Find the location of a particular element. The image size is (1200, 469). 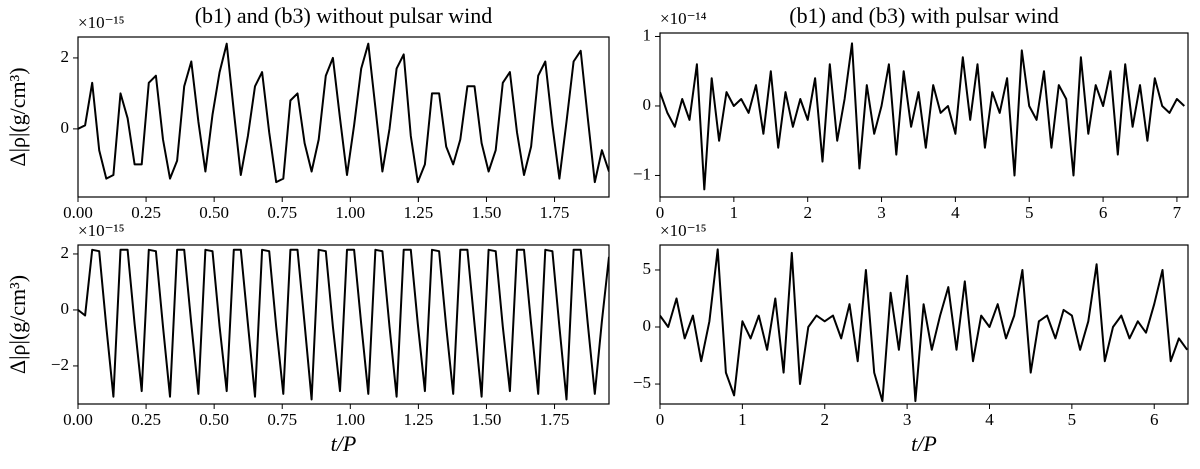

y-tick-label: −5 is located at coordinates (642, 382).